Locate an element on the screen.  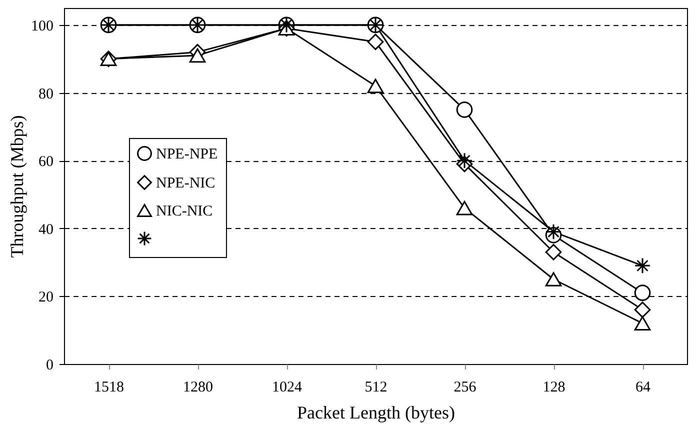
legend-label: NIC-NIC is located at coordinates (184, 212).